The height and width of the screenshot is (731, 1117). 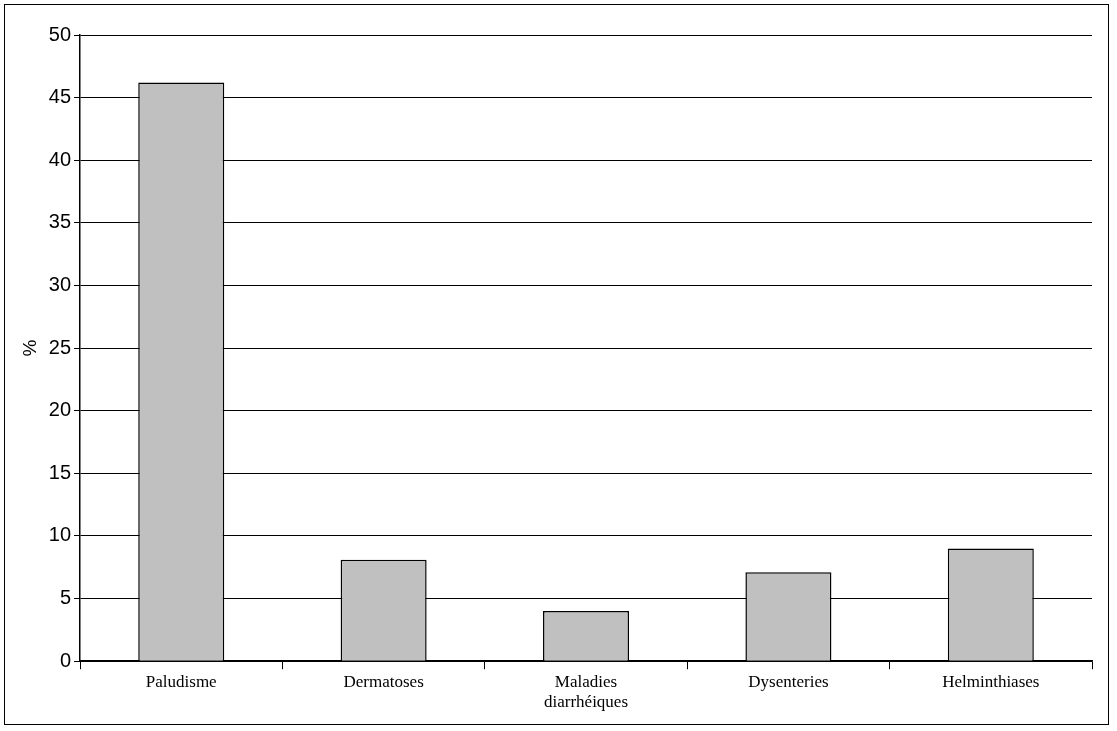 What do you see at coordinates (65, 659) in the screenshot?
I see `y-tick-label: 0` at bounding box center [65, 659].